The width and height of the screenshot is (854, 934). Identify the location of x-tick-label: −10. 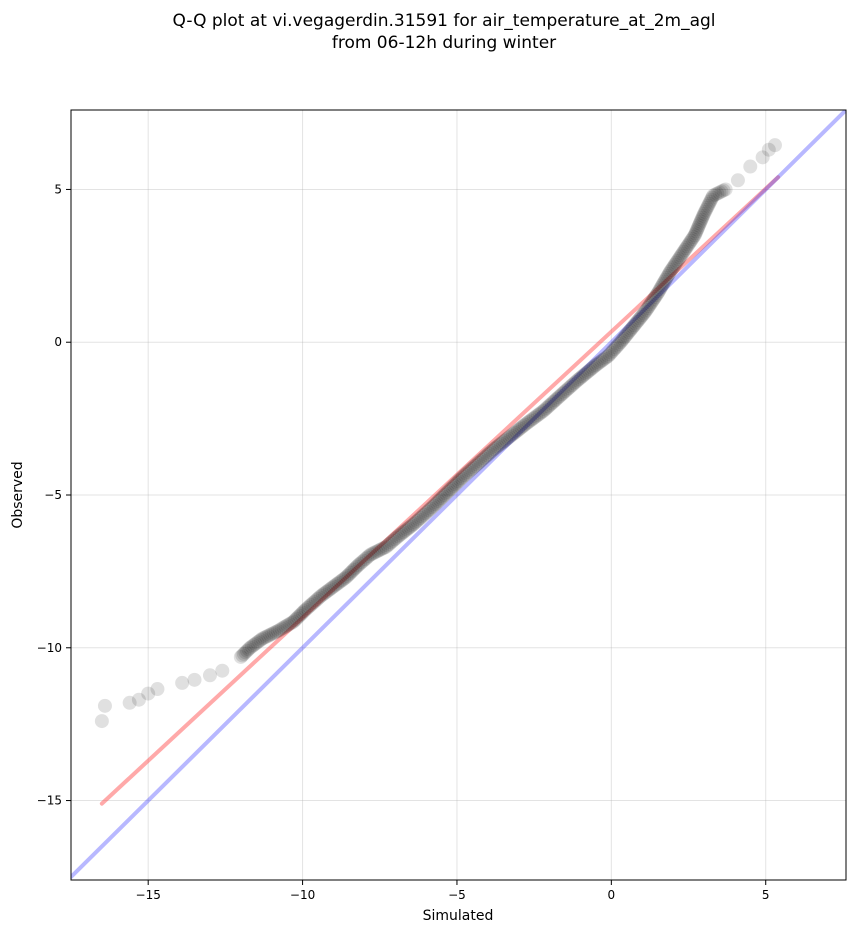
(302, 895).